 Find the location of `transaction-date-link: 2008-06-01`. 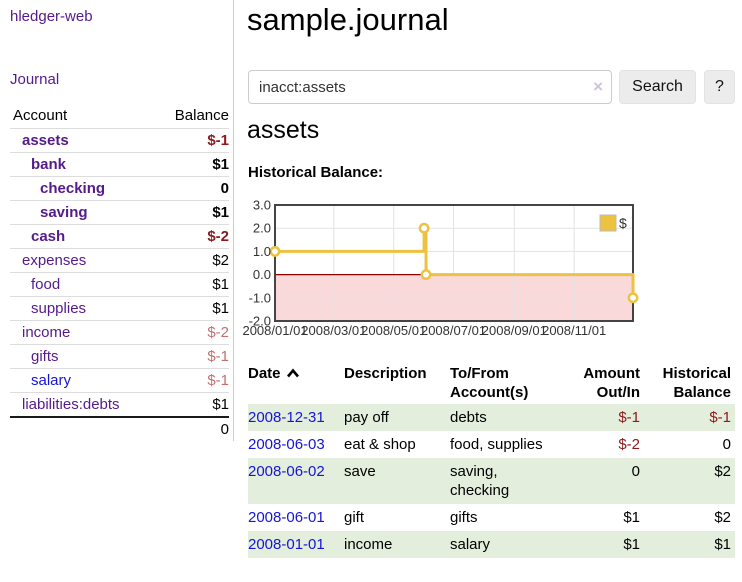

transaction-date-link: 2008-06-01 is located at coordinates (286, 517).